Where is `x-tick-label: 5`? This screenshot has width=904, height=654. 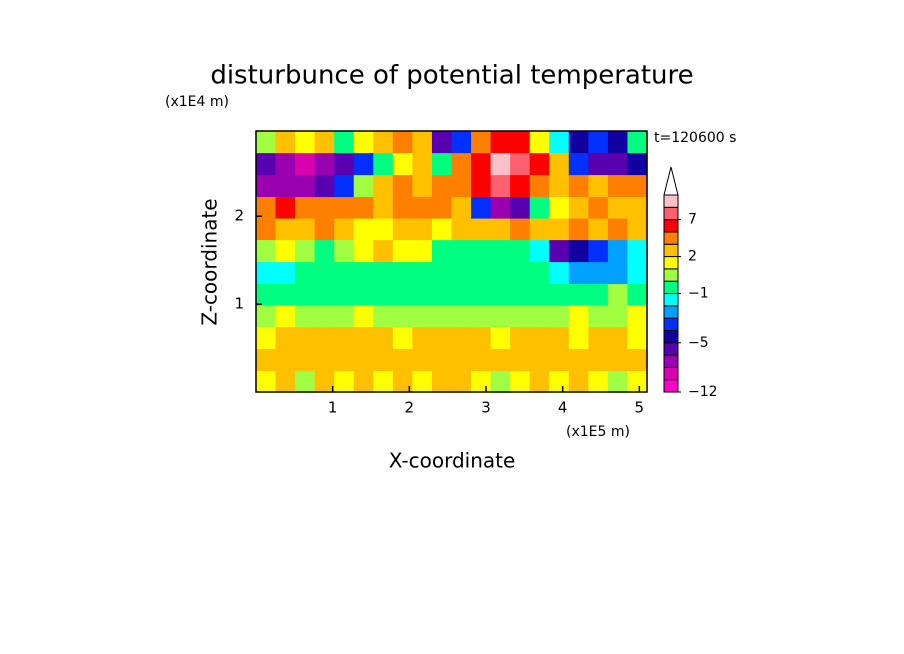 x-tick-label: 5 is located at coordinates (640, 408).